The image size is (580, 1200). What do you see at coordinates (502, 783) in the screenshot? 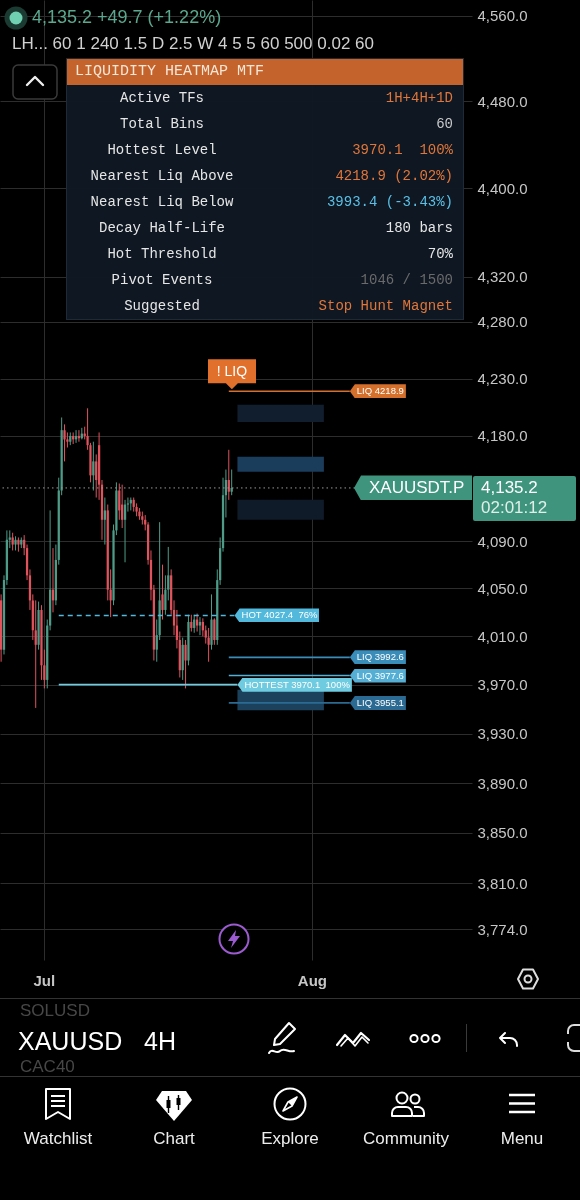
I see `y-tick-label: 3,890.0` at bounding box center [502, 783].